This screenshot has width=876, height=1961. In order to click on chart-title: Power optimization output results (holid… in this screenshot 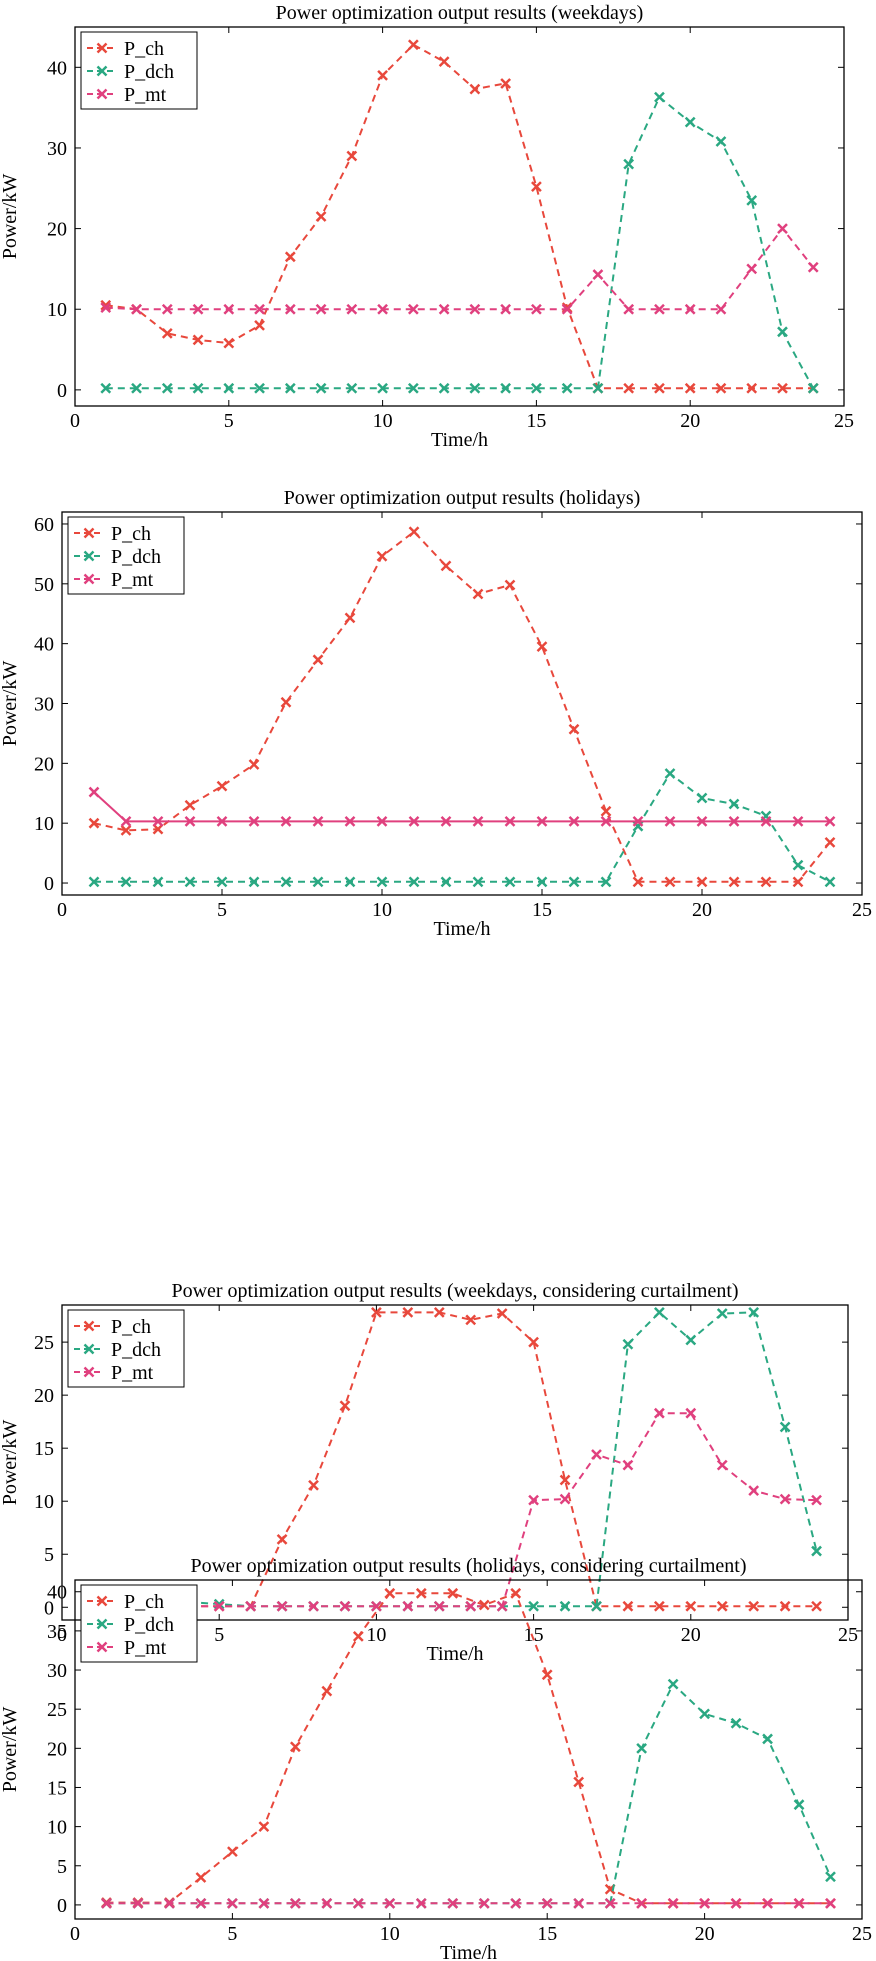, I will do `click(468, 1566)`.